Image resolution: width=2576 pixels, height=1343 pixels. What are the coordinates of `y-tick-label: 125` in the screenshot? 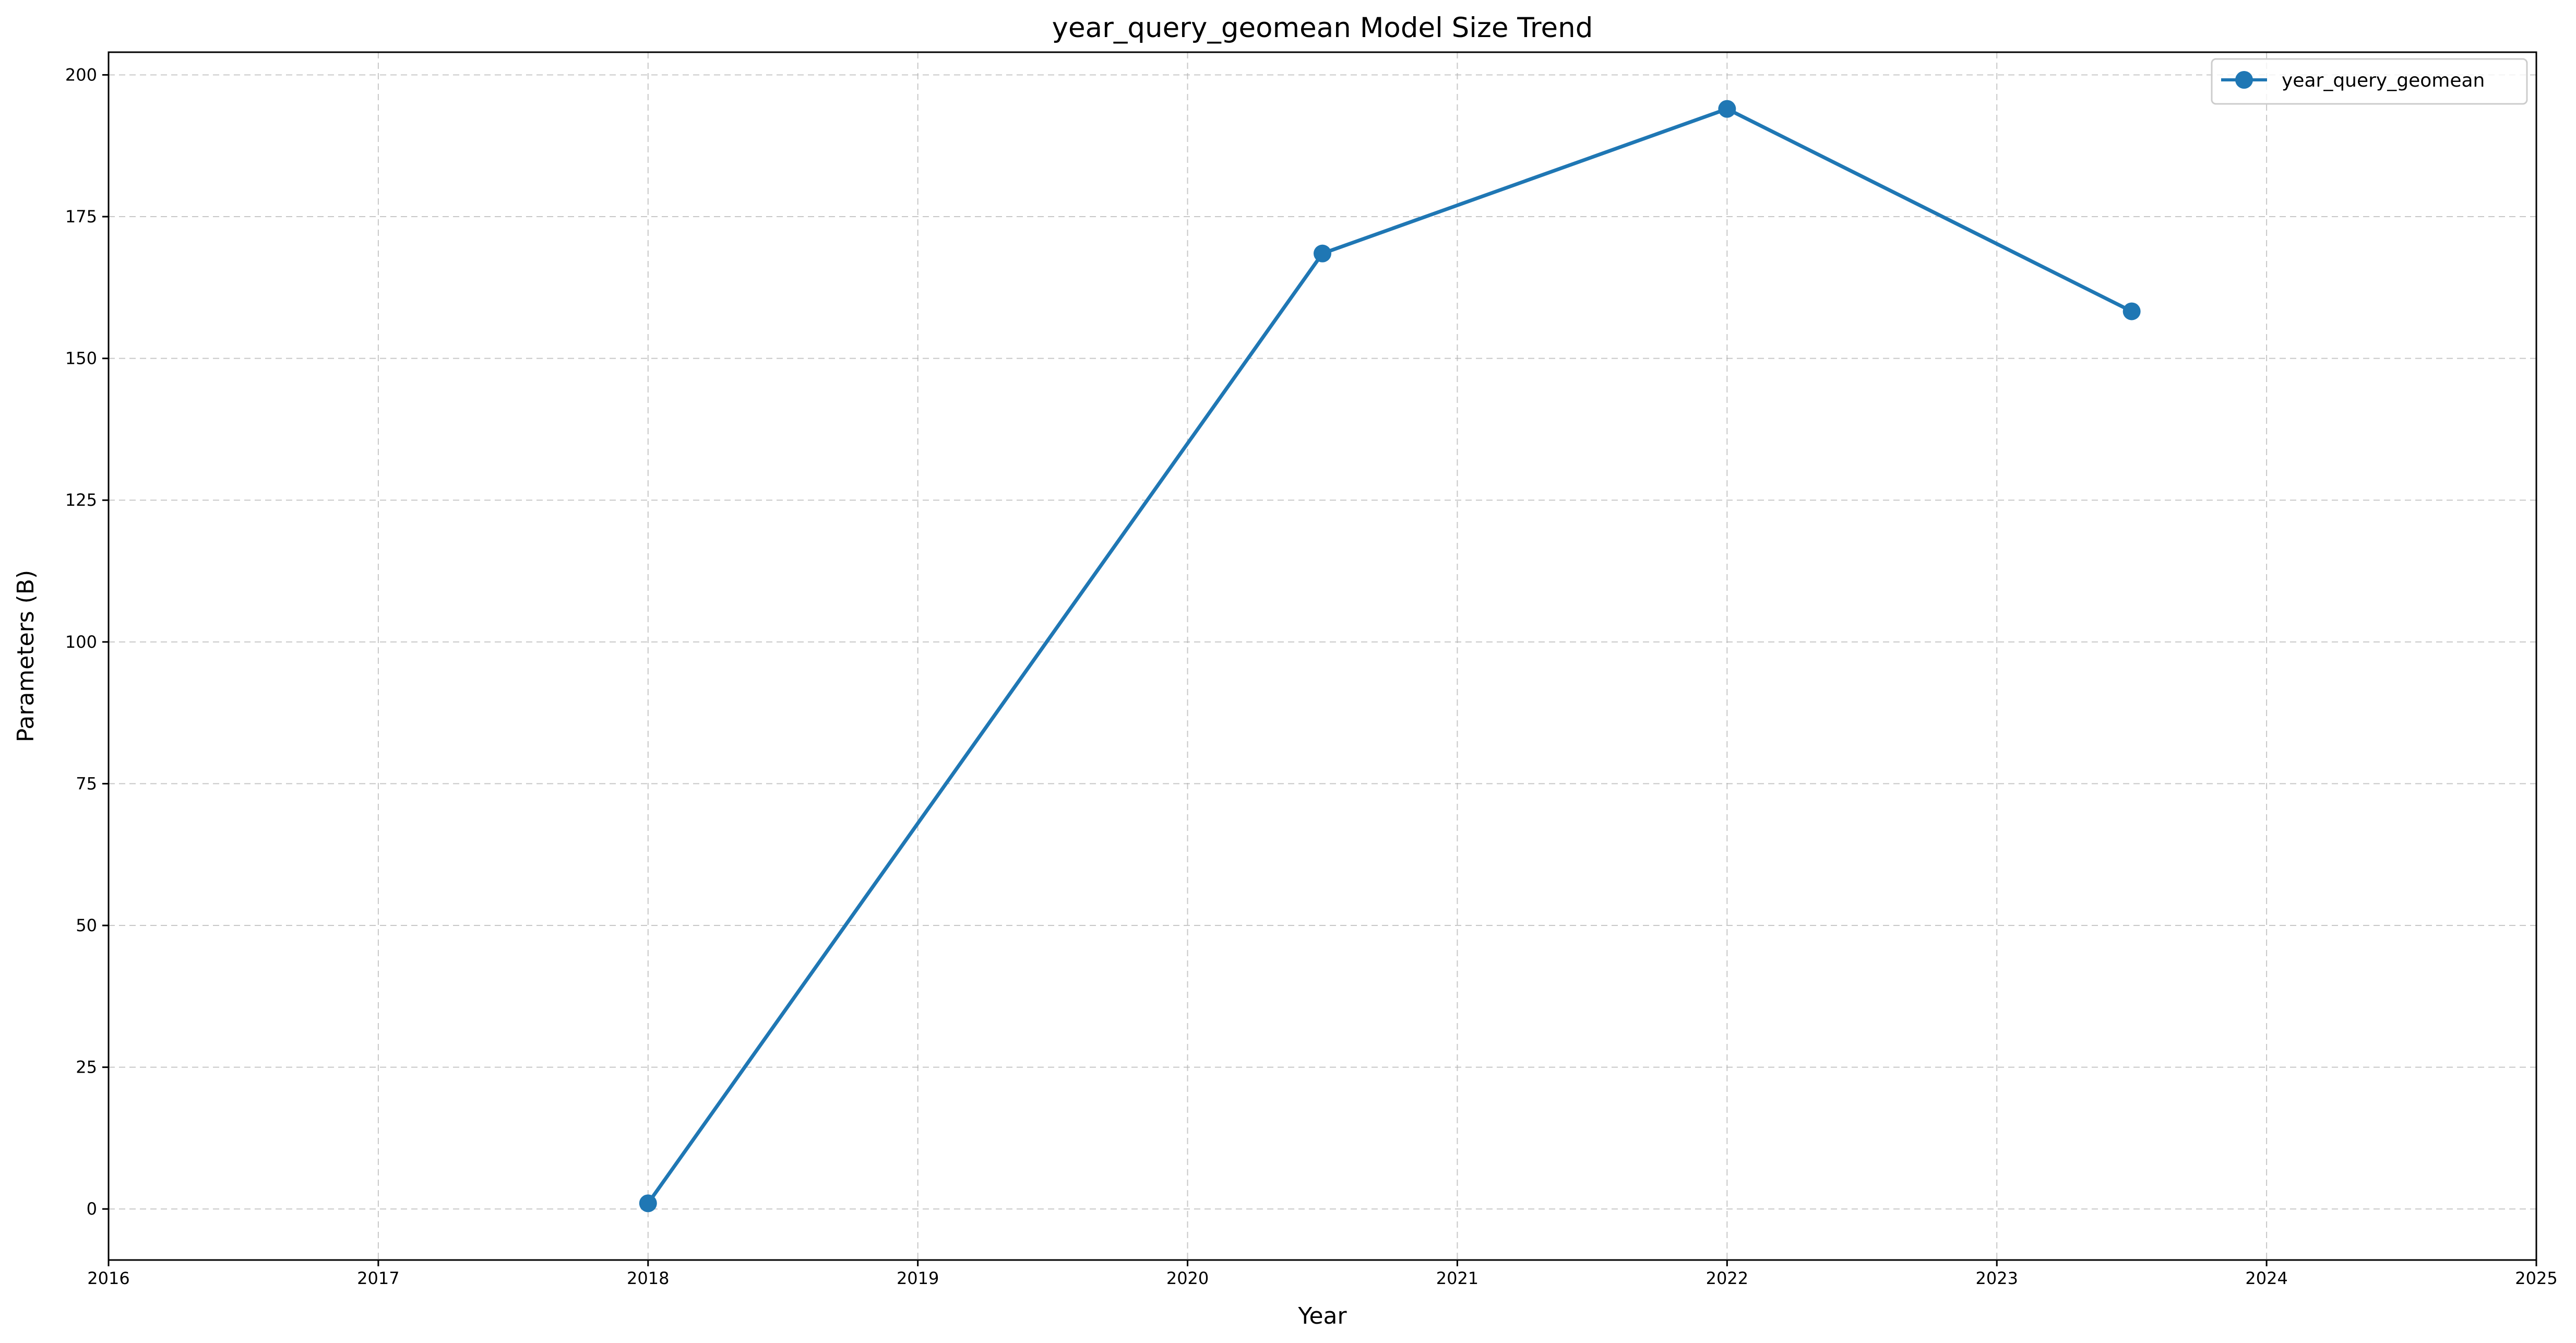 It's located at (81, 500).